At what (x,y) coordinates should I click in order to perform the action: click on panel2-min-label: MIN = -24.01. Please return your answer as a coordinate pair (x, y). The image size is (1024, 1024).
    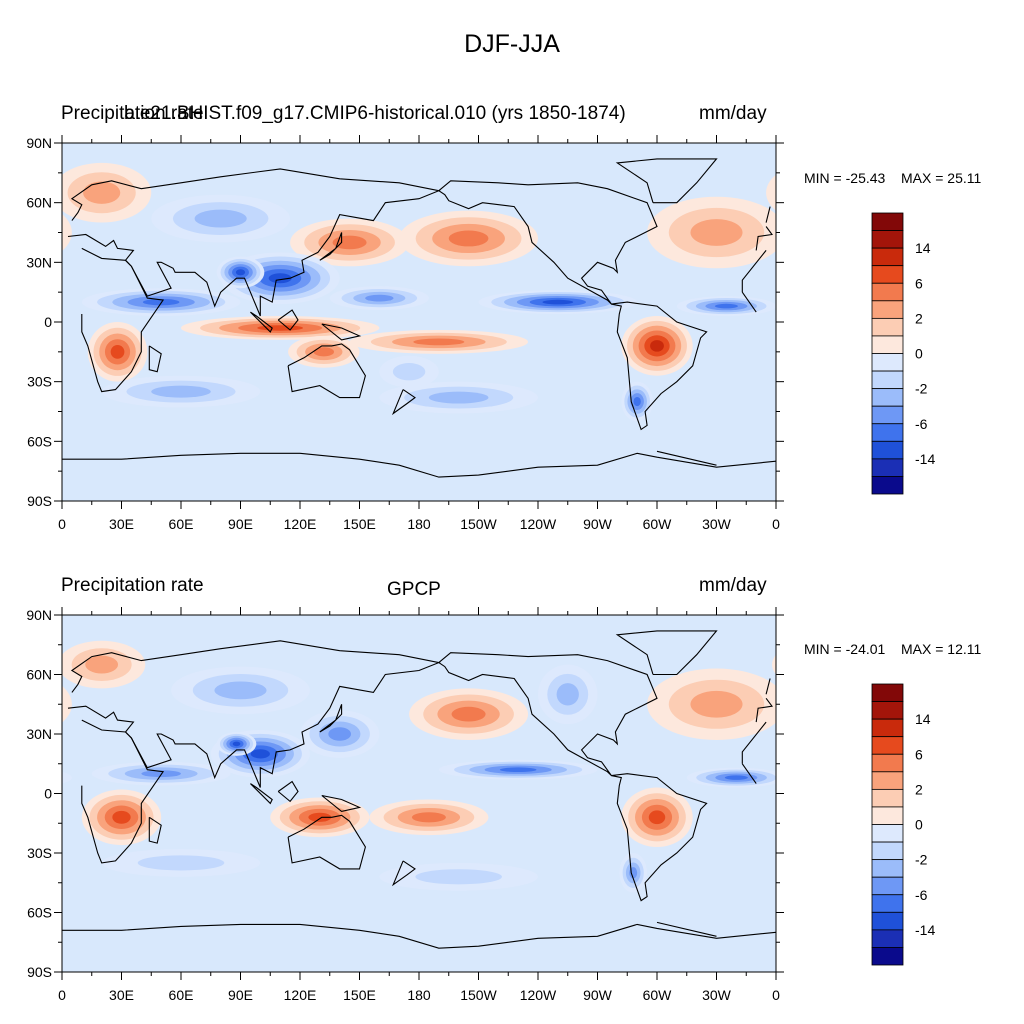
    Looking at the image, I should click on (845, 649).